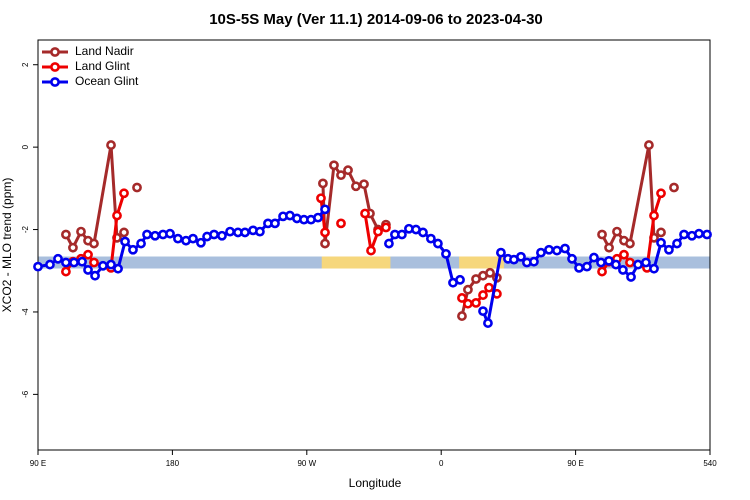 This screenshot has height=500, width=750. Describe the element at coordinates (25, 146) in the screenshot. I see `y-tick-label: 0` at that location.